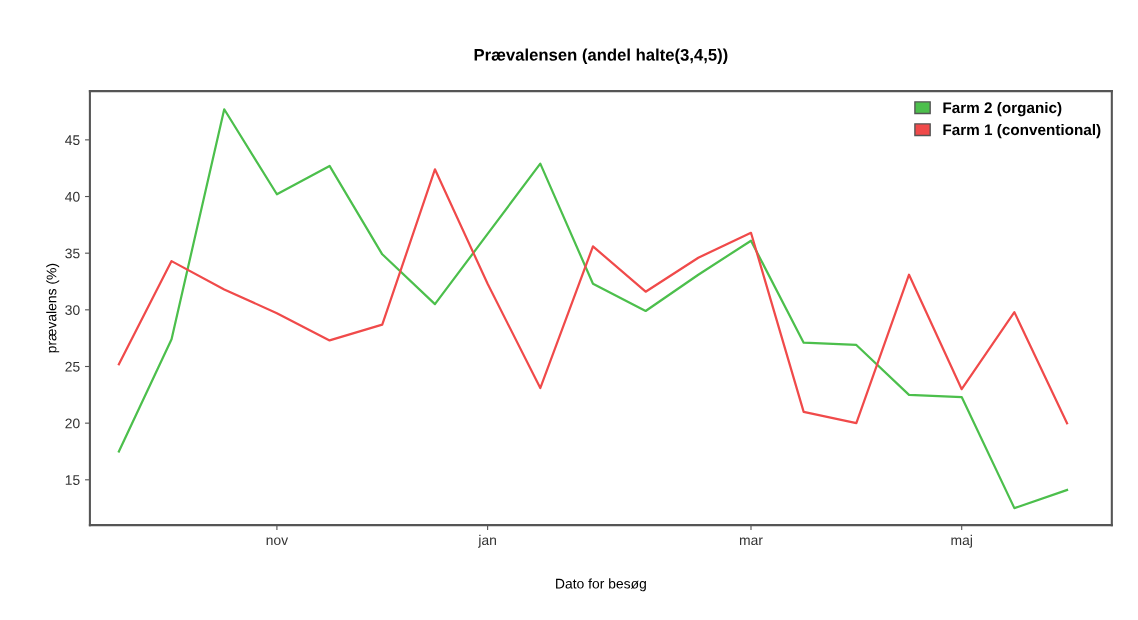  I want to click on chart-title: Prævalensen (andel halte(3,4,5)), so click(601, 56).